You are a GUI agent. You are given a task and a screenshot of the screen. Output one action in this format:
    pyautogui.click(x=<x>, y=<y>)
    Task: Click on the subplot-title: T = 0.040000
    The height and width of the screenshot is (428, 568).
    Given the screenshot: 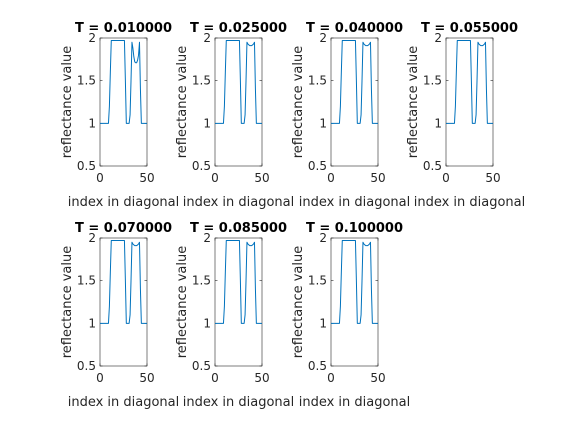 What is the action you would take?
    pyautogui.click(x=354, y=28)
    